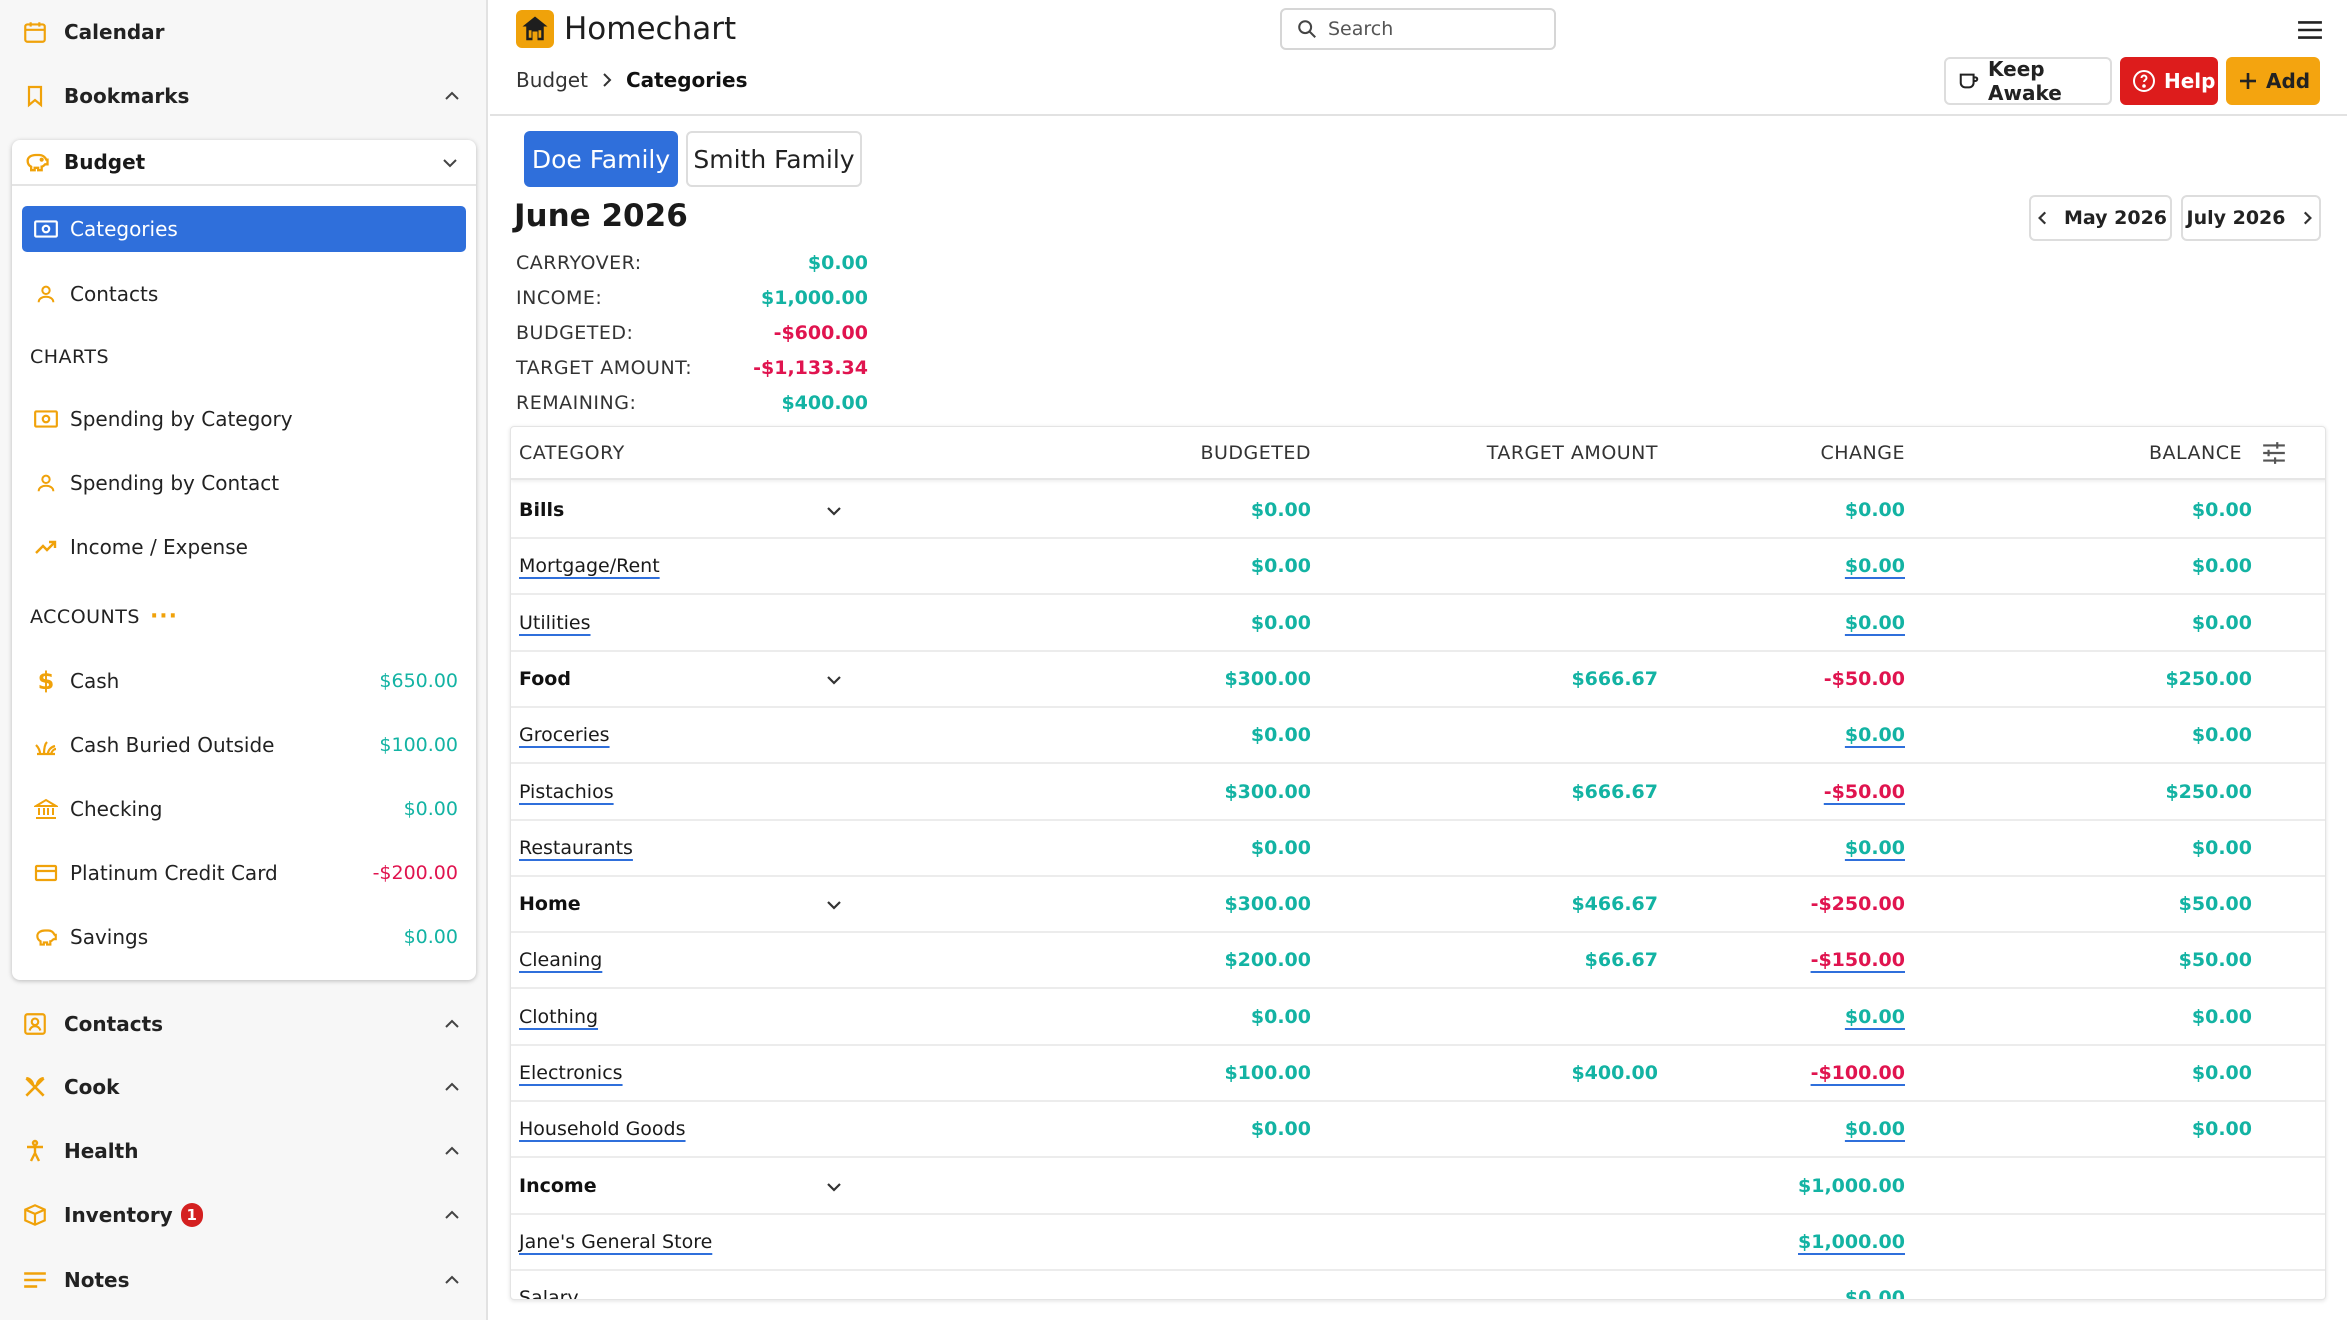 The image size is (2347, 1320). What do you see at coordinates (564, 735) in the screenshot?
I see `category-link: Groceries` at bounding box center [564, 735].